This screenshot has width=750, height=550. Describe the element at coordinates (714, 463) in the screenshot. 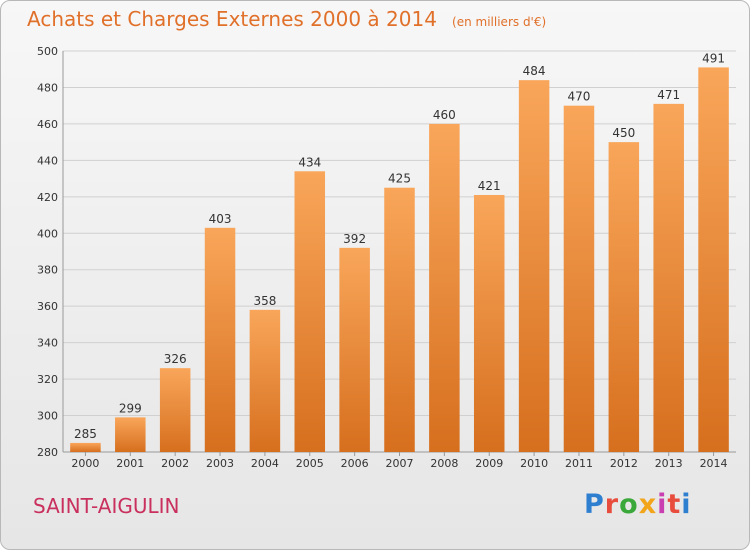

I see `x-tick-label: 2014` at that location.